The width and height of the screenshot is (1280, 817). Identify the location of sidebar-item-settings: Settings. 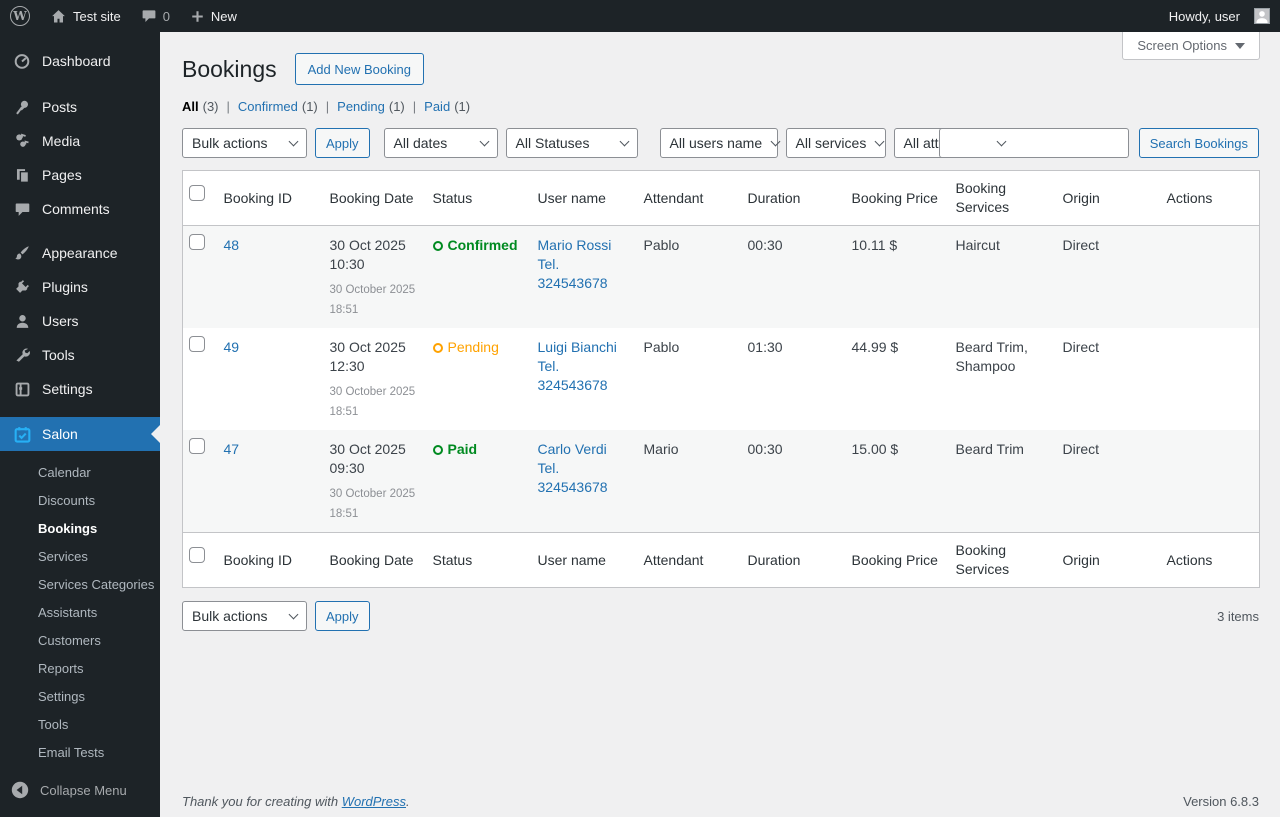
(80, 389).